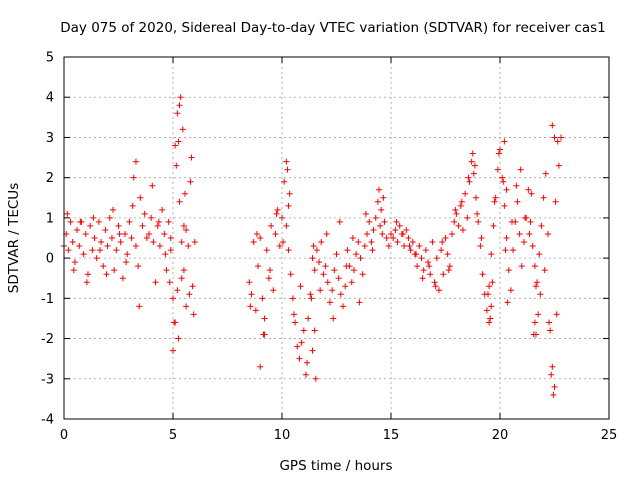 Image resolution: width=640 pixels, height=480 pixels. Describe the element at coordinates (338, 435) in the screenshot. I see `x-tick-labels: 0 5 10 15 20 25` at that location.